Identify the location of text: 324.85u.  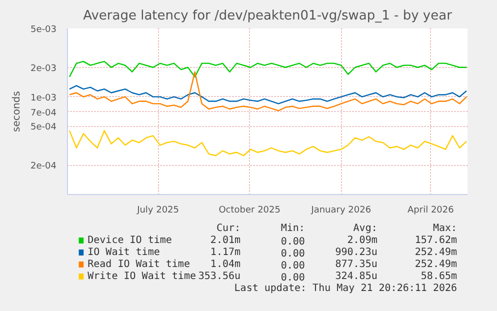
(356, 276).